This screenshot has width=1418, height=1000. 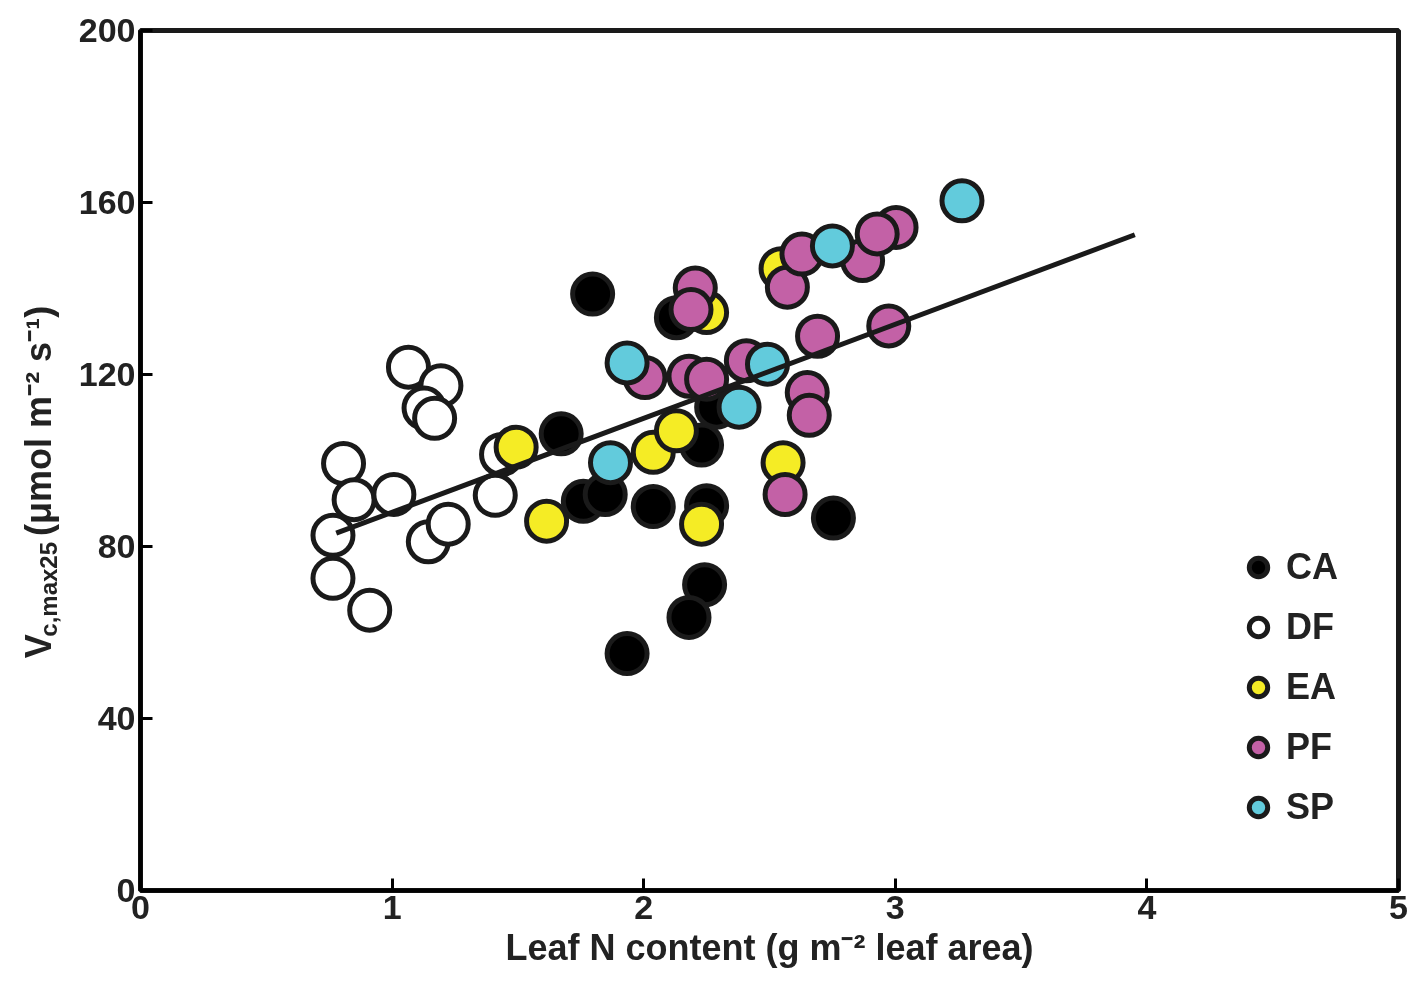 I want to click on legend-label: EA, so click(x=1311, y=687).